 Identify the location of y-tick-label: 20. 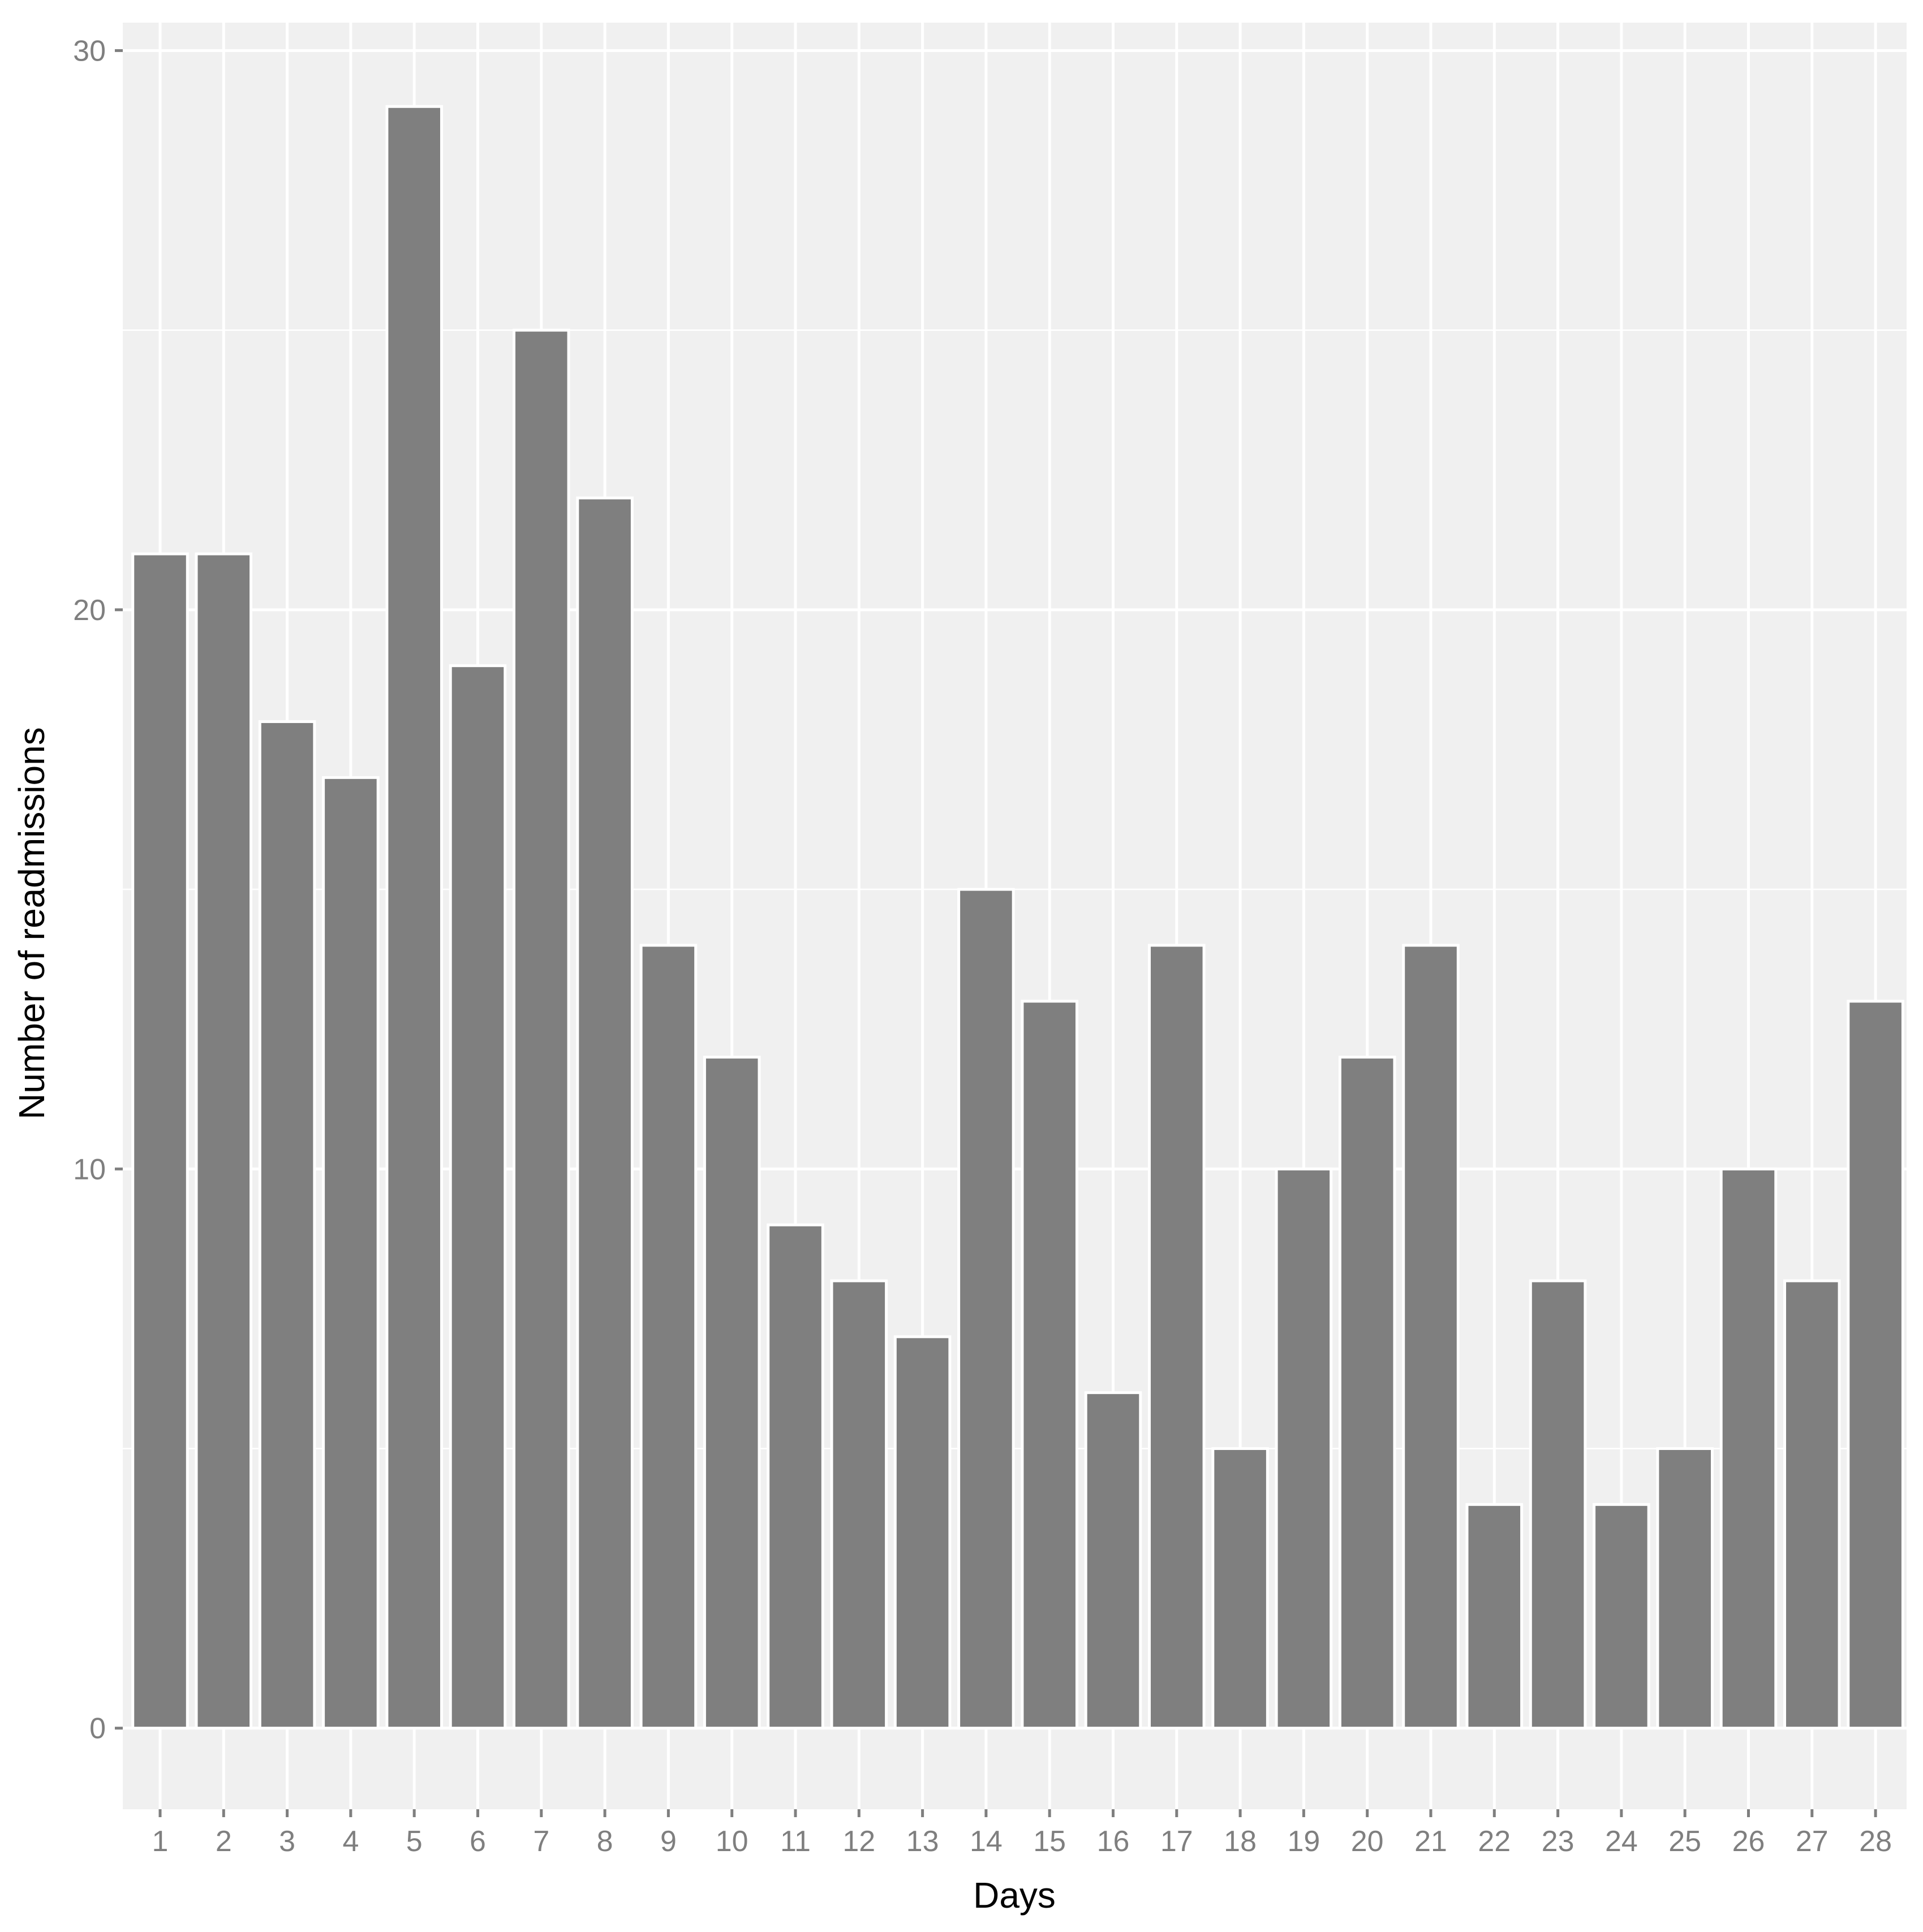
(89, 611).